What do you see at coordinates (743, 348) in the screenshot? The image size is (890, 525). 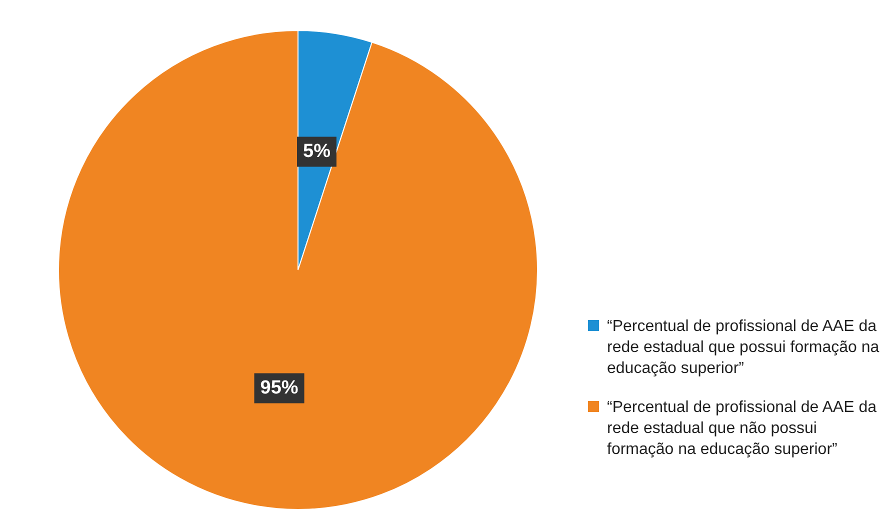 I see `legend-label: “Percentual de profissional de AAE da rede estadual que possui formação na educação superior”` at bounding box center [743, 348].